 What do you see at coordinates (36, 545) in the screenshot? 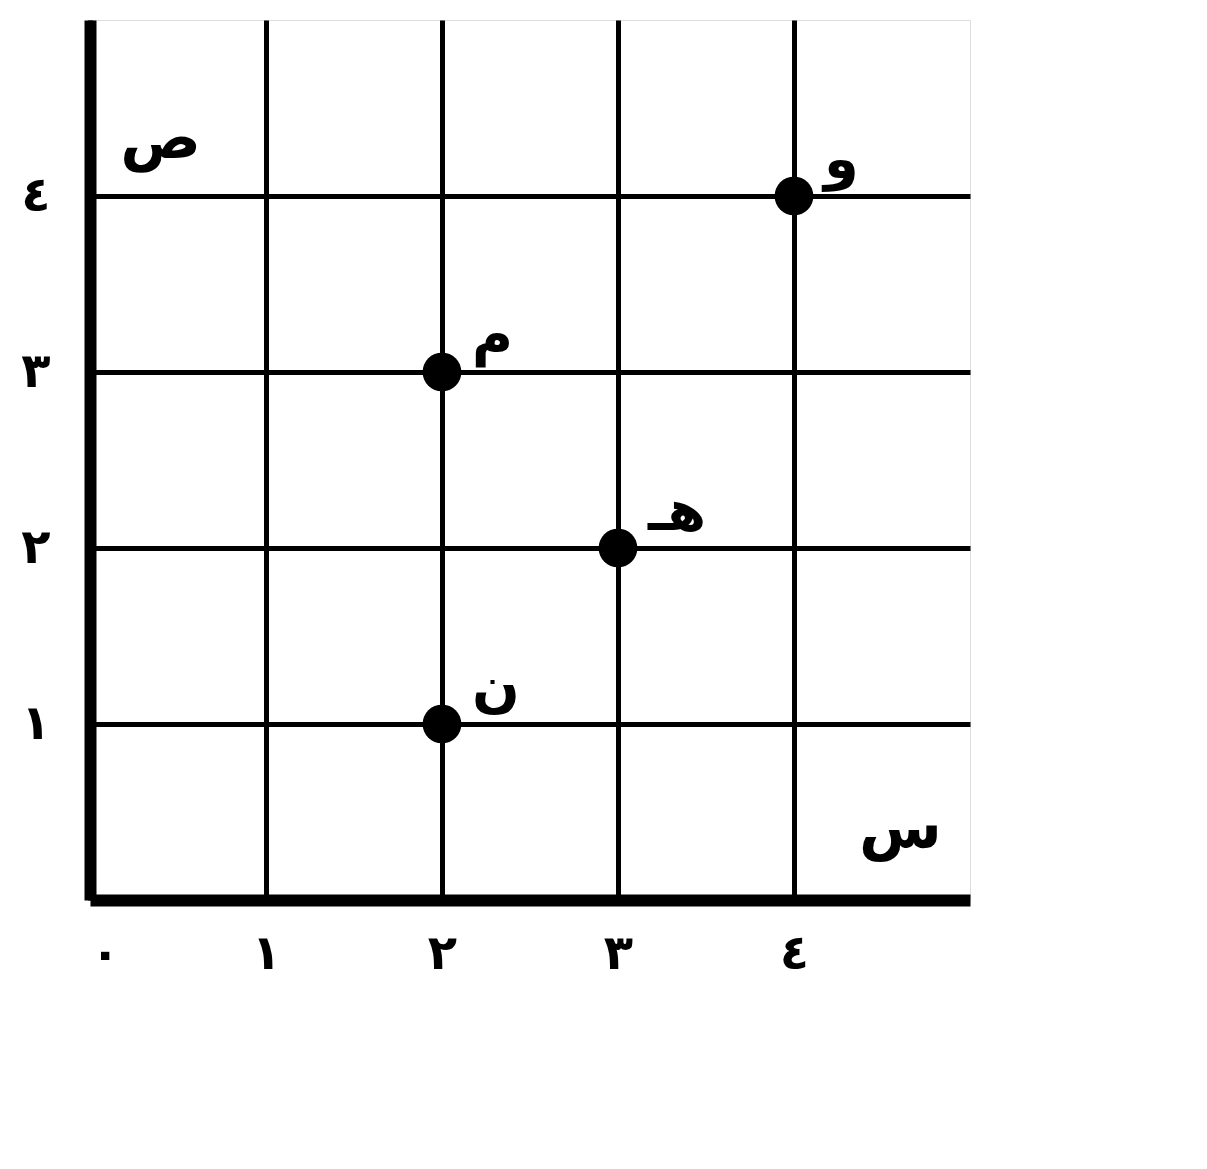
I see `y-tick-label: ٢` at bounding box center [36, 545].